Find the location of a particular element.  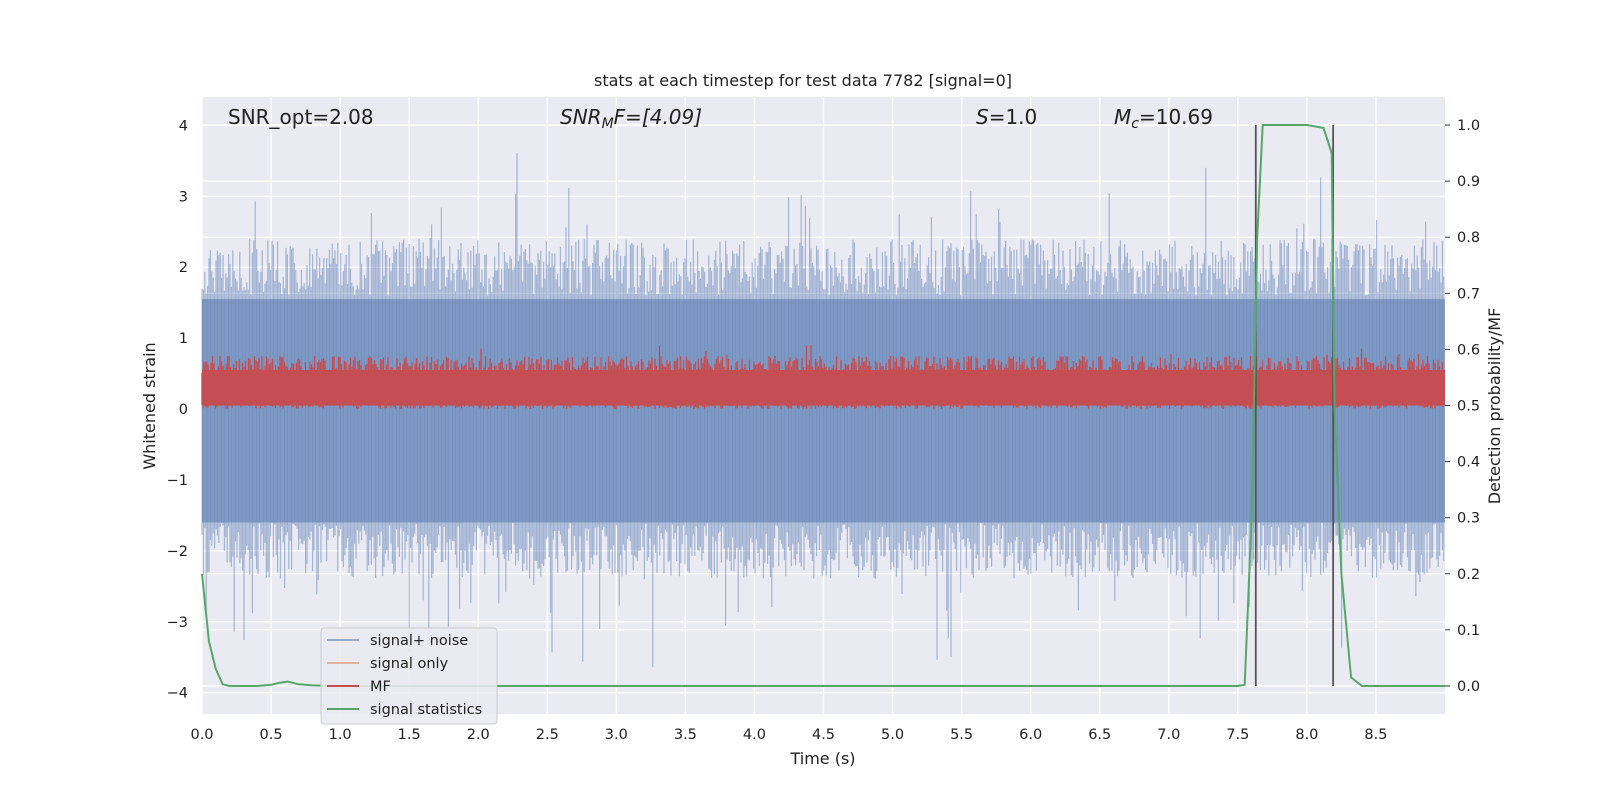

y-tick-label: −2 is located at coordinates (177, 552).